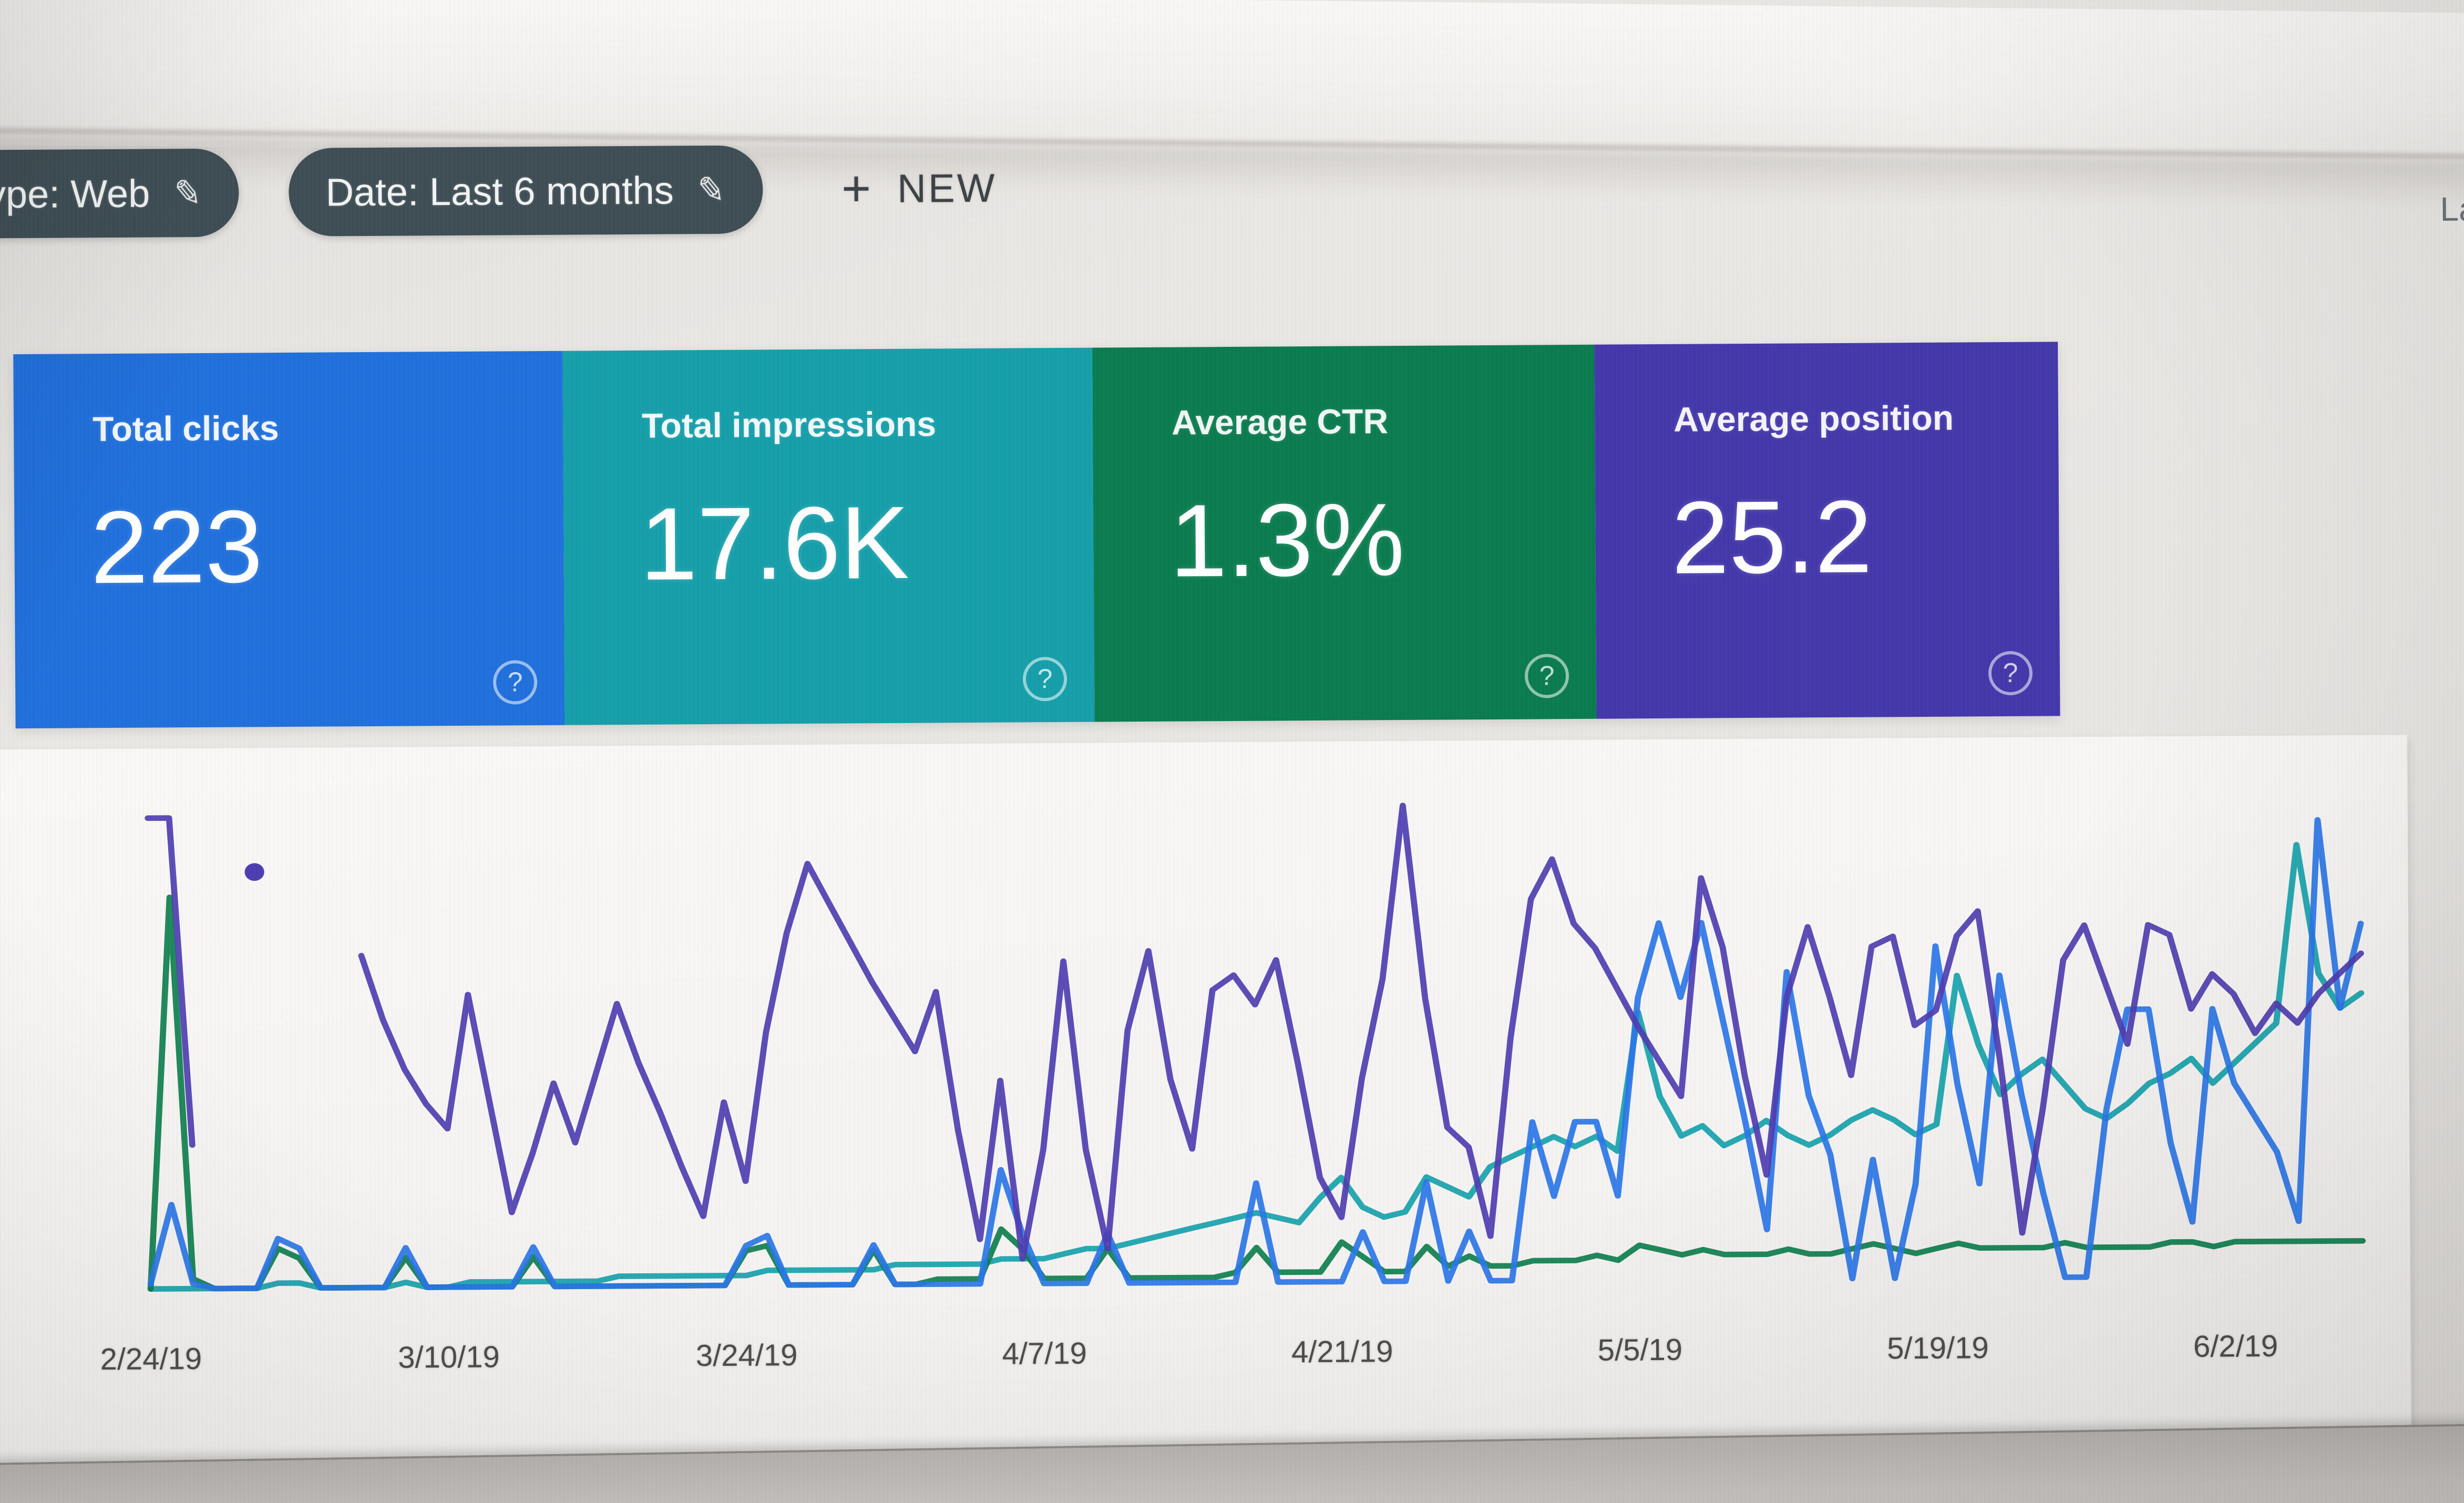 Image resolution: width=2464 pixels, height=1503 pixels. What do you see at coordinates (858, 189) in the screenshot?
I see `plus-icon: +` at bounding box center [858, 189].